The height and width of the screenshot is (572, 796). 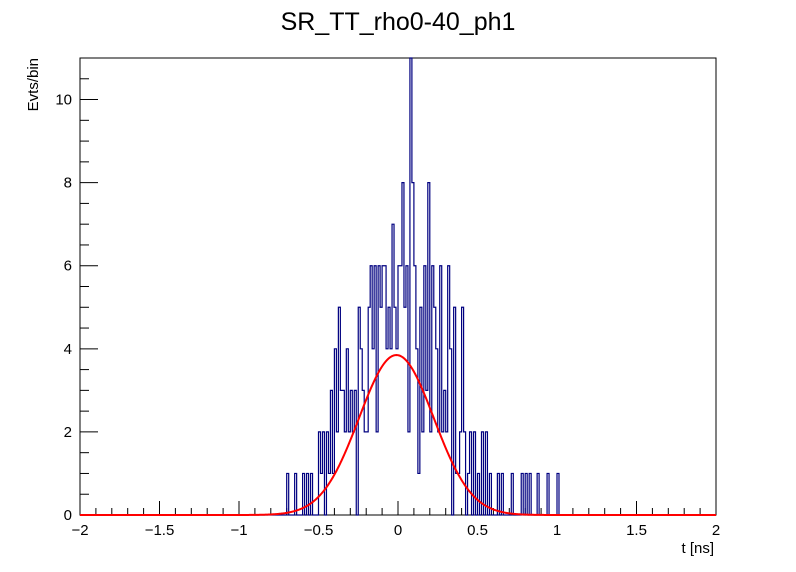 What do you see at coordinates (716, 530) in the screenshot?
I see `x-tick-label: 2` at bounding box center [716, 530].